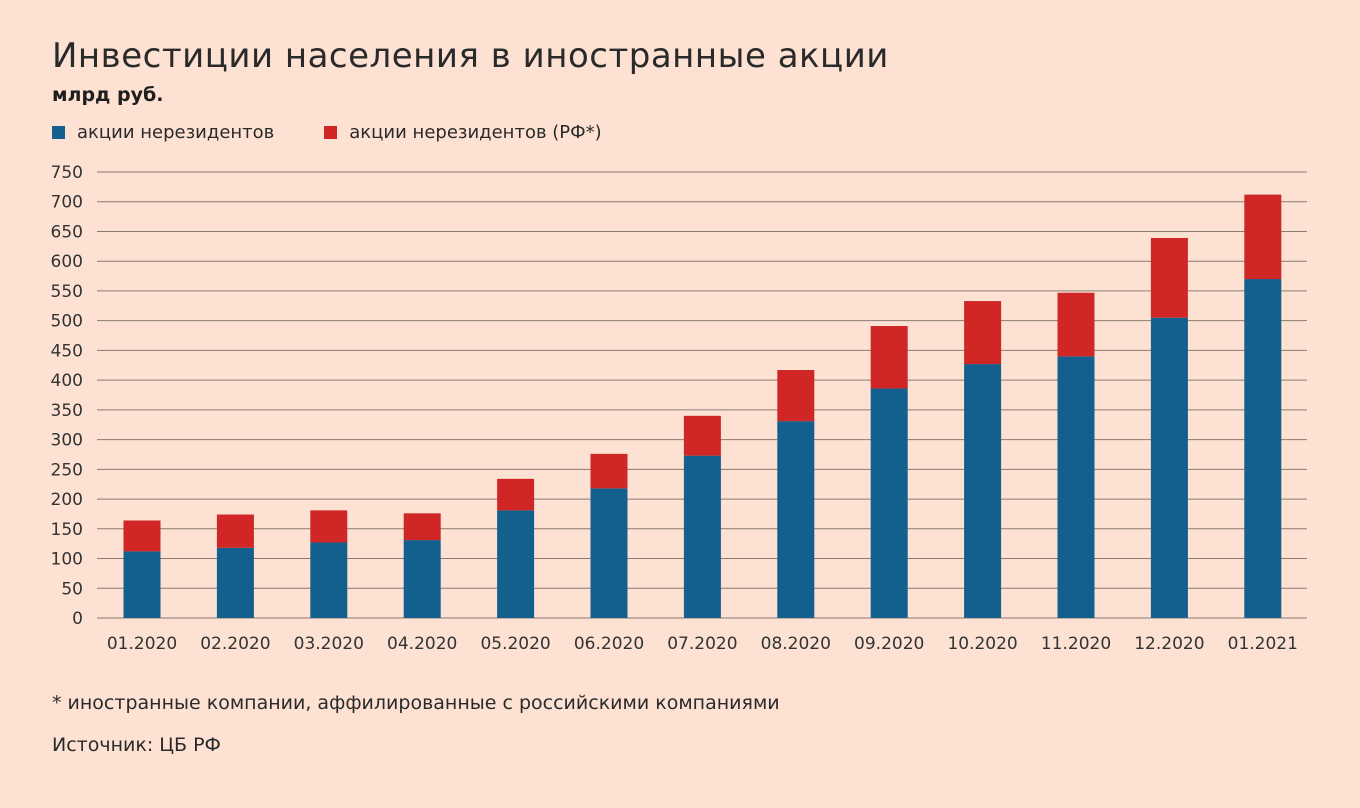 Image resolution: width=1360 pixels, height=808 pixels. Describe the element at coordinates (1263, 448) in the screenshot. I see `bar-01.2021-series-1` at that location.